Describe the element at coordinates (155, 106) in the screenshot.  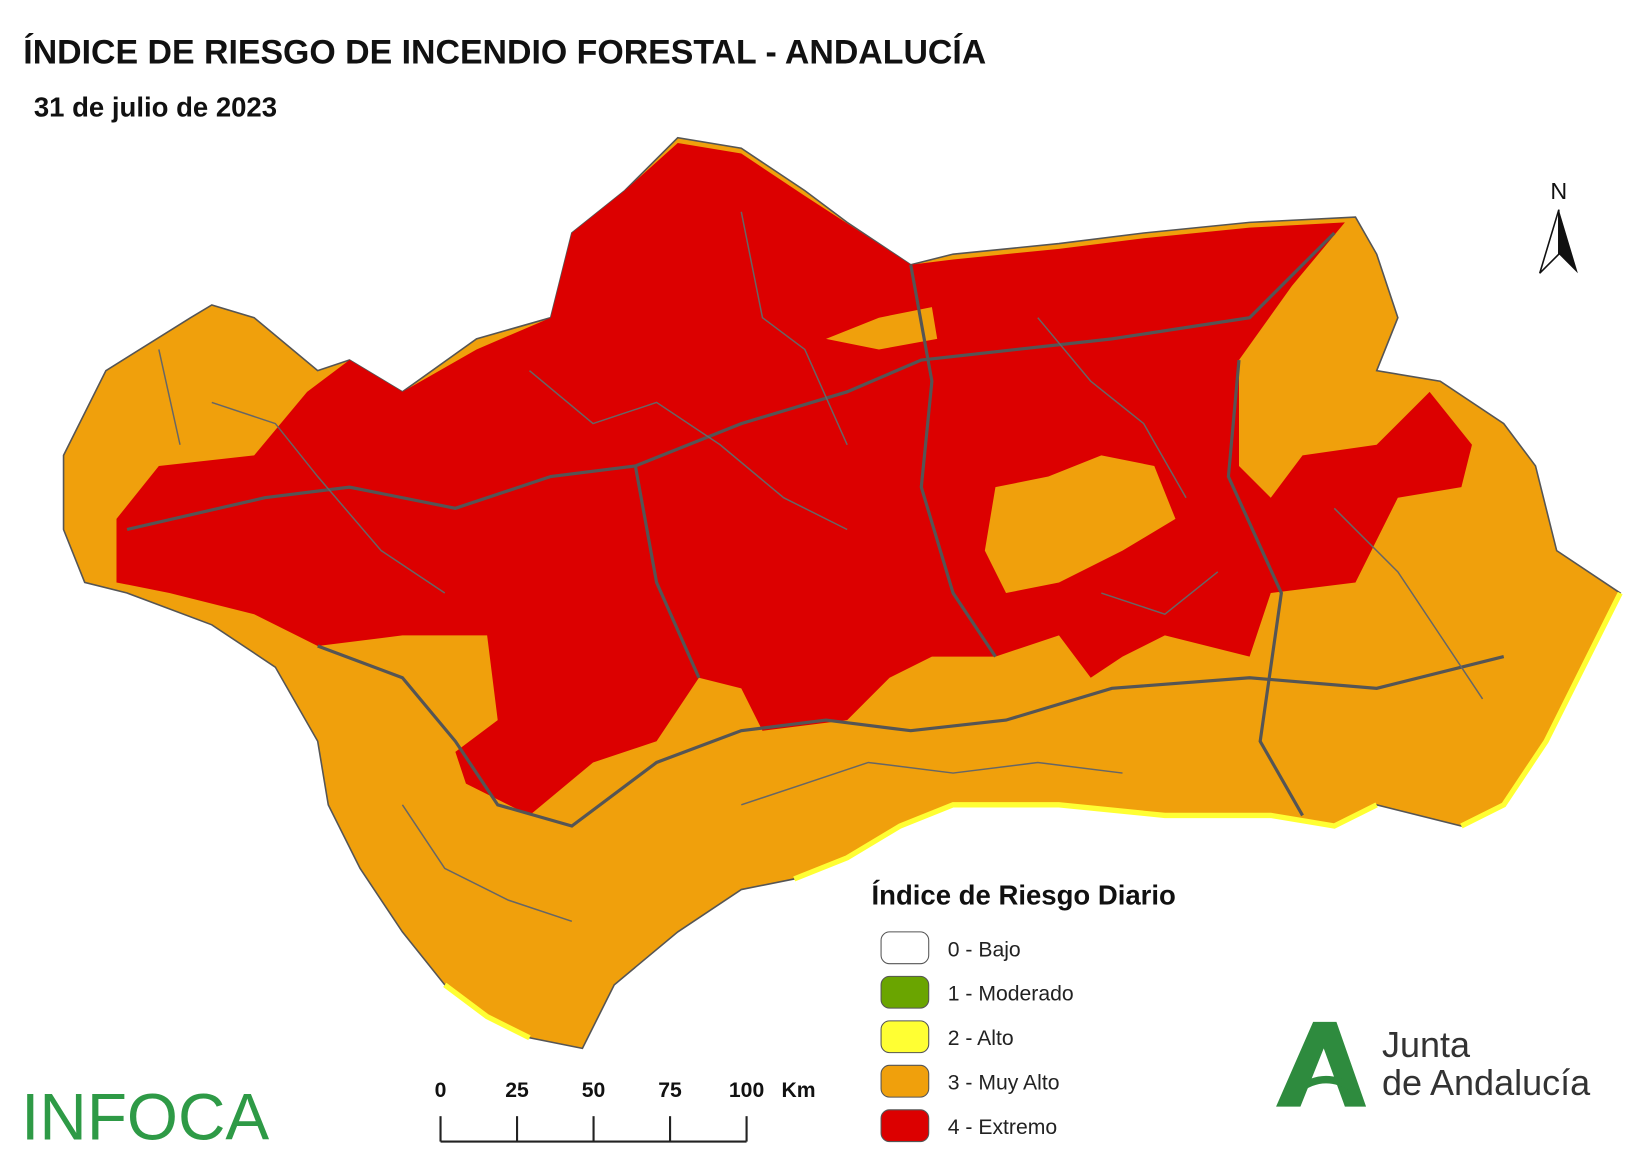
I see `map-subtitle: 31 de julio de 2023` at that location.